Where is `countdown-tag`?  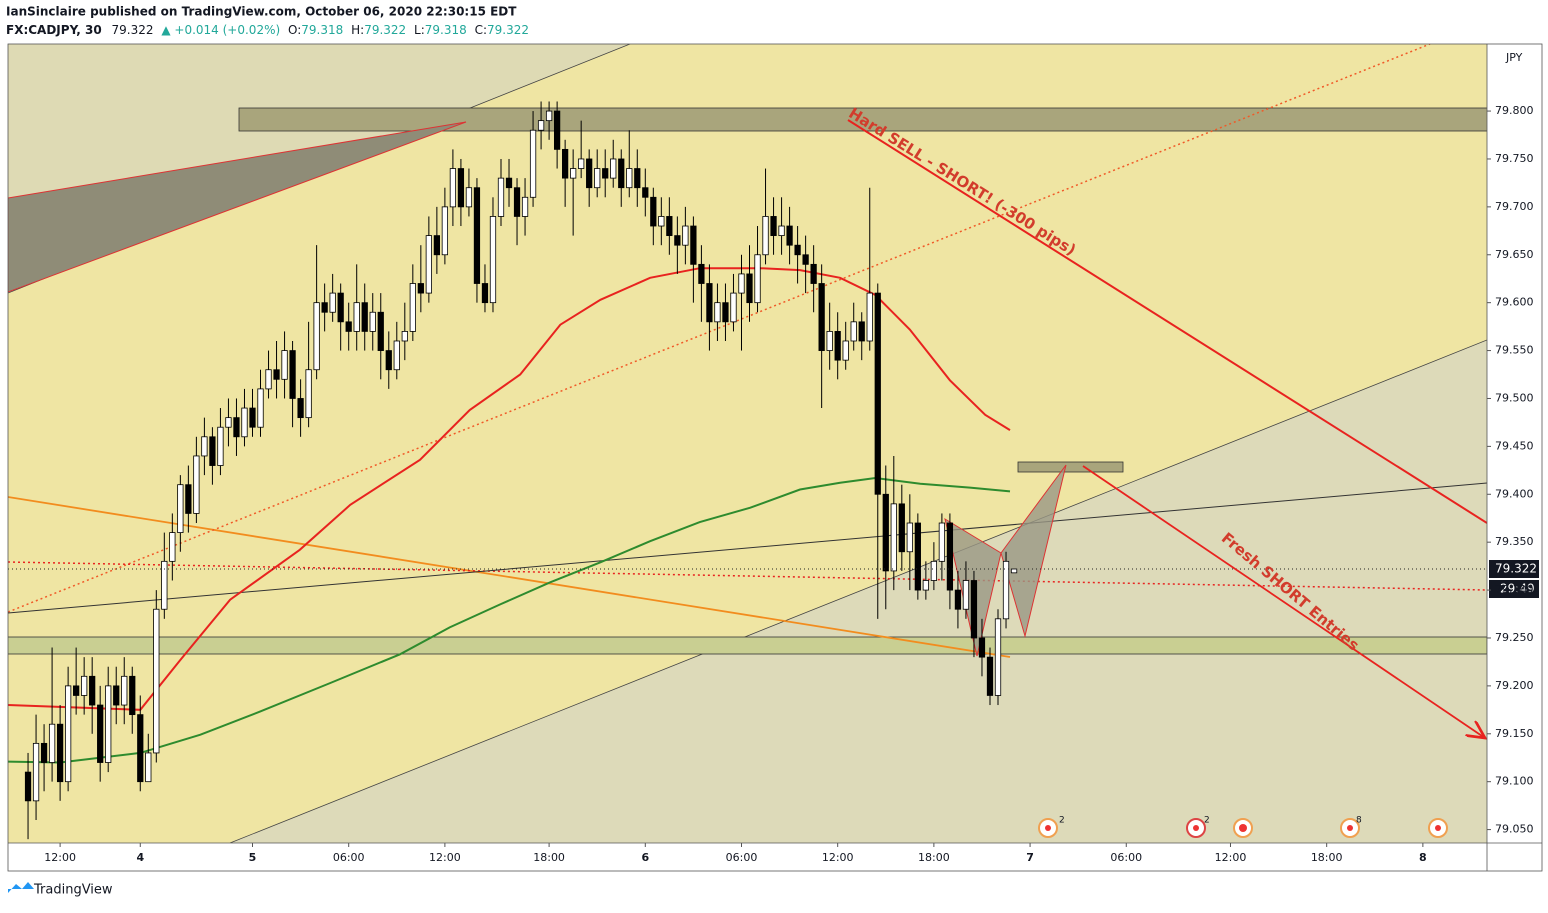
countdown-tag is located at coordinates (1514, 589).